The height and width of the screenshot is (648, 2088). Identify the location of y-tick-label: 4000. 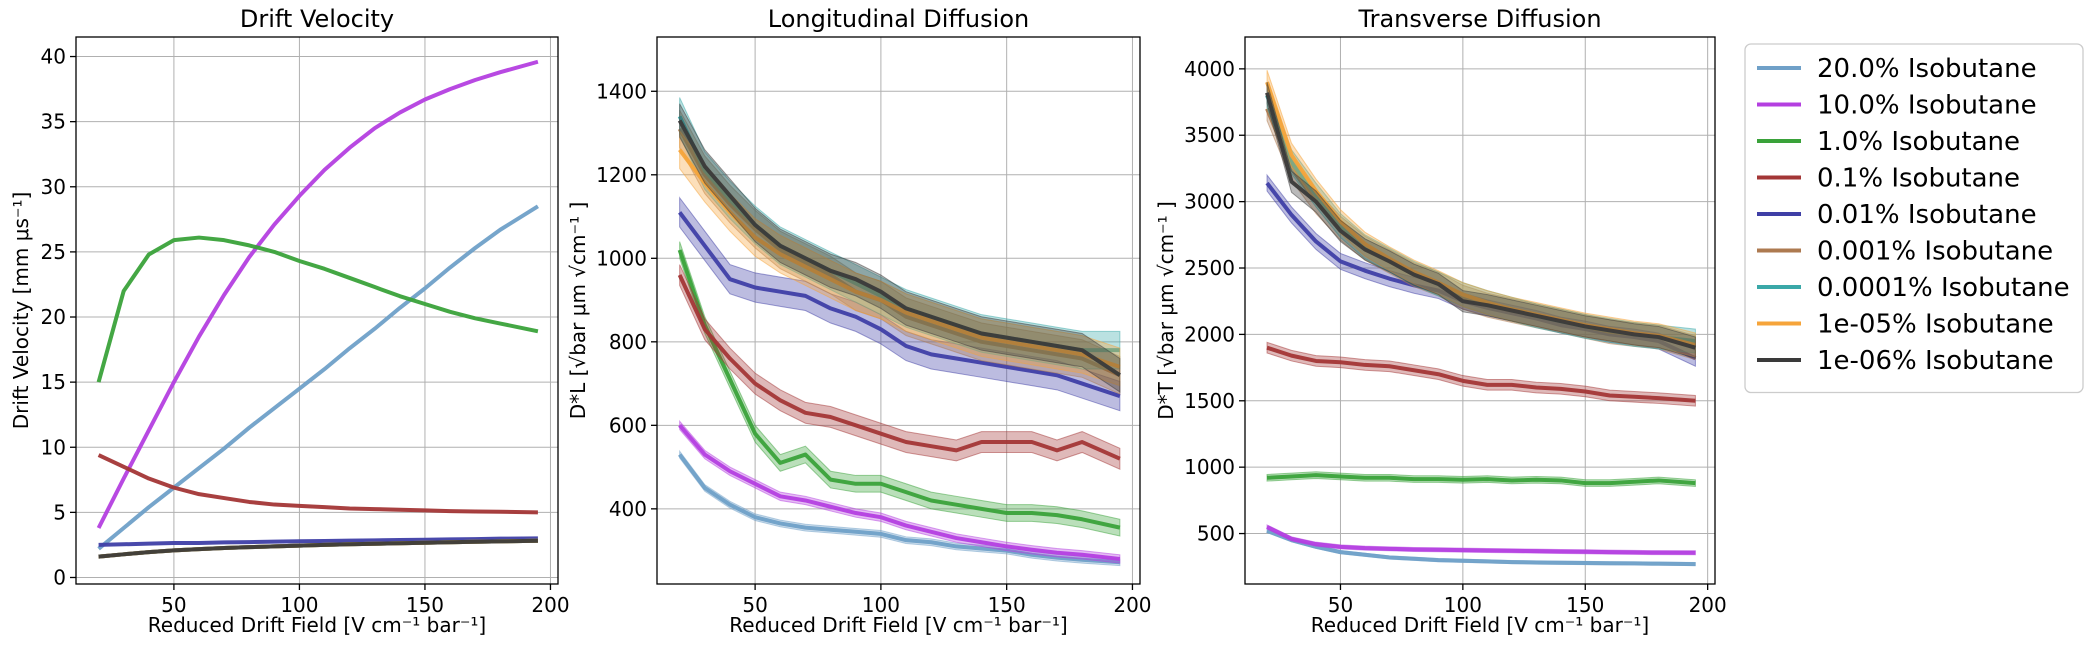
(1209, 69).